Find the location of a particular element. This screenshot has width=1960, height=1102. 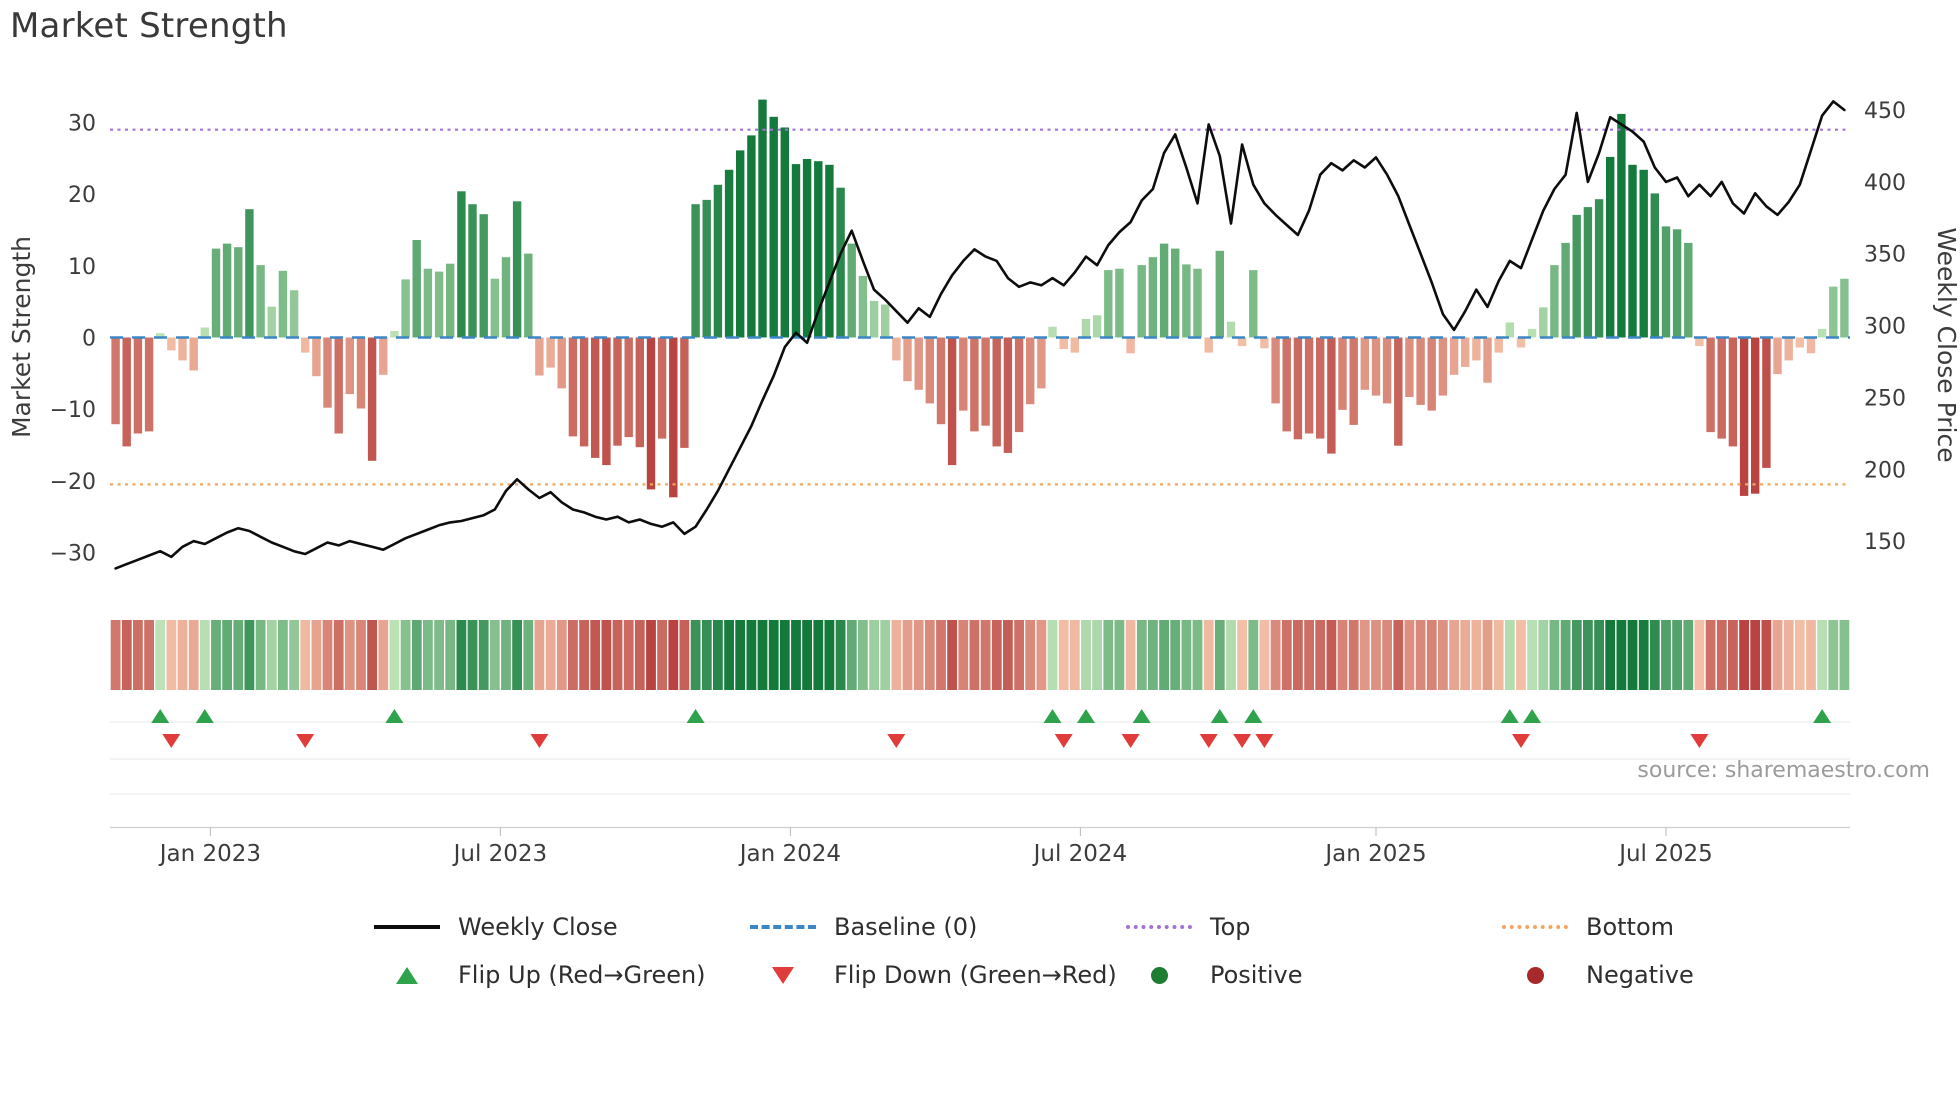

flip-markers is located at coordinates (991, 728).